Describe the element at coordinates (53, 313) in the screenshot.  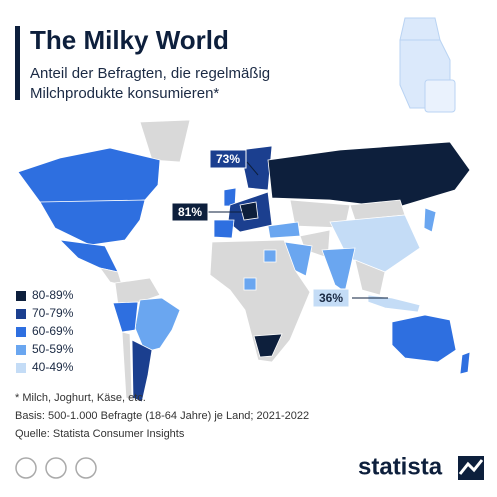
I see `legend-label: 70-79%` at that location.